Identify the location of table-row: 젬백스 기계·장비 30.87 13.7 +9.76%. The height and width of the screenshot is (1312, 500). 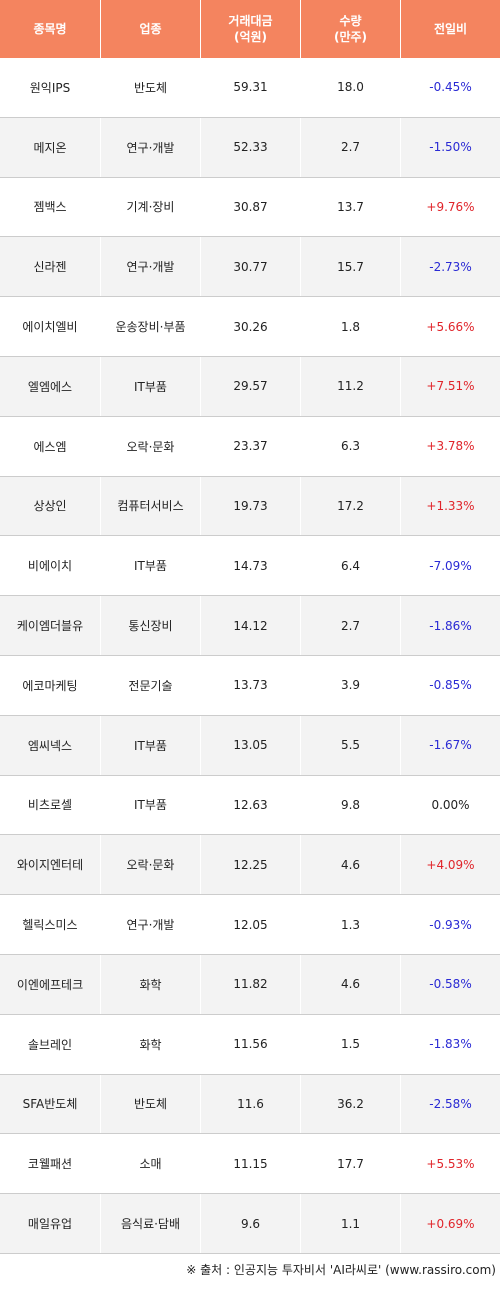
(250, 207).